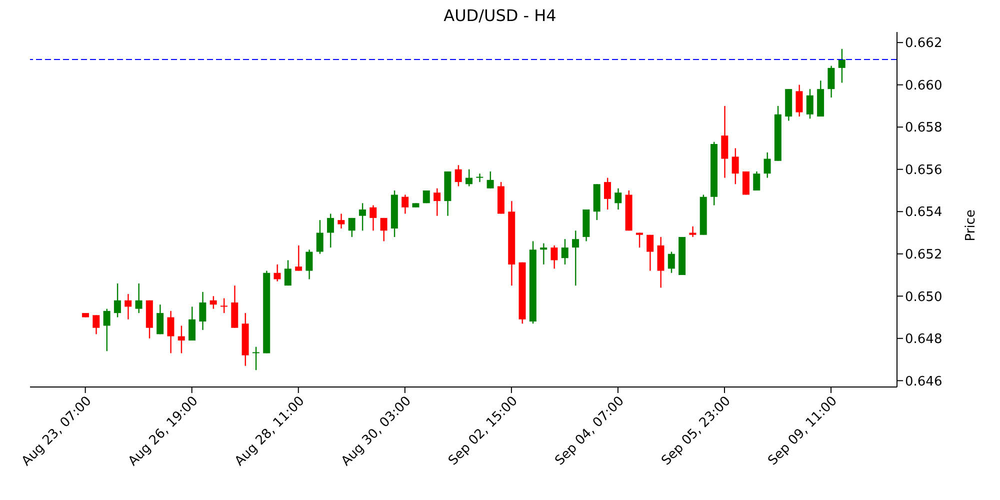  I want to click on y-tick-label: 0.662, so click(923, 44).